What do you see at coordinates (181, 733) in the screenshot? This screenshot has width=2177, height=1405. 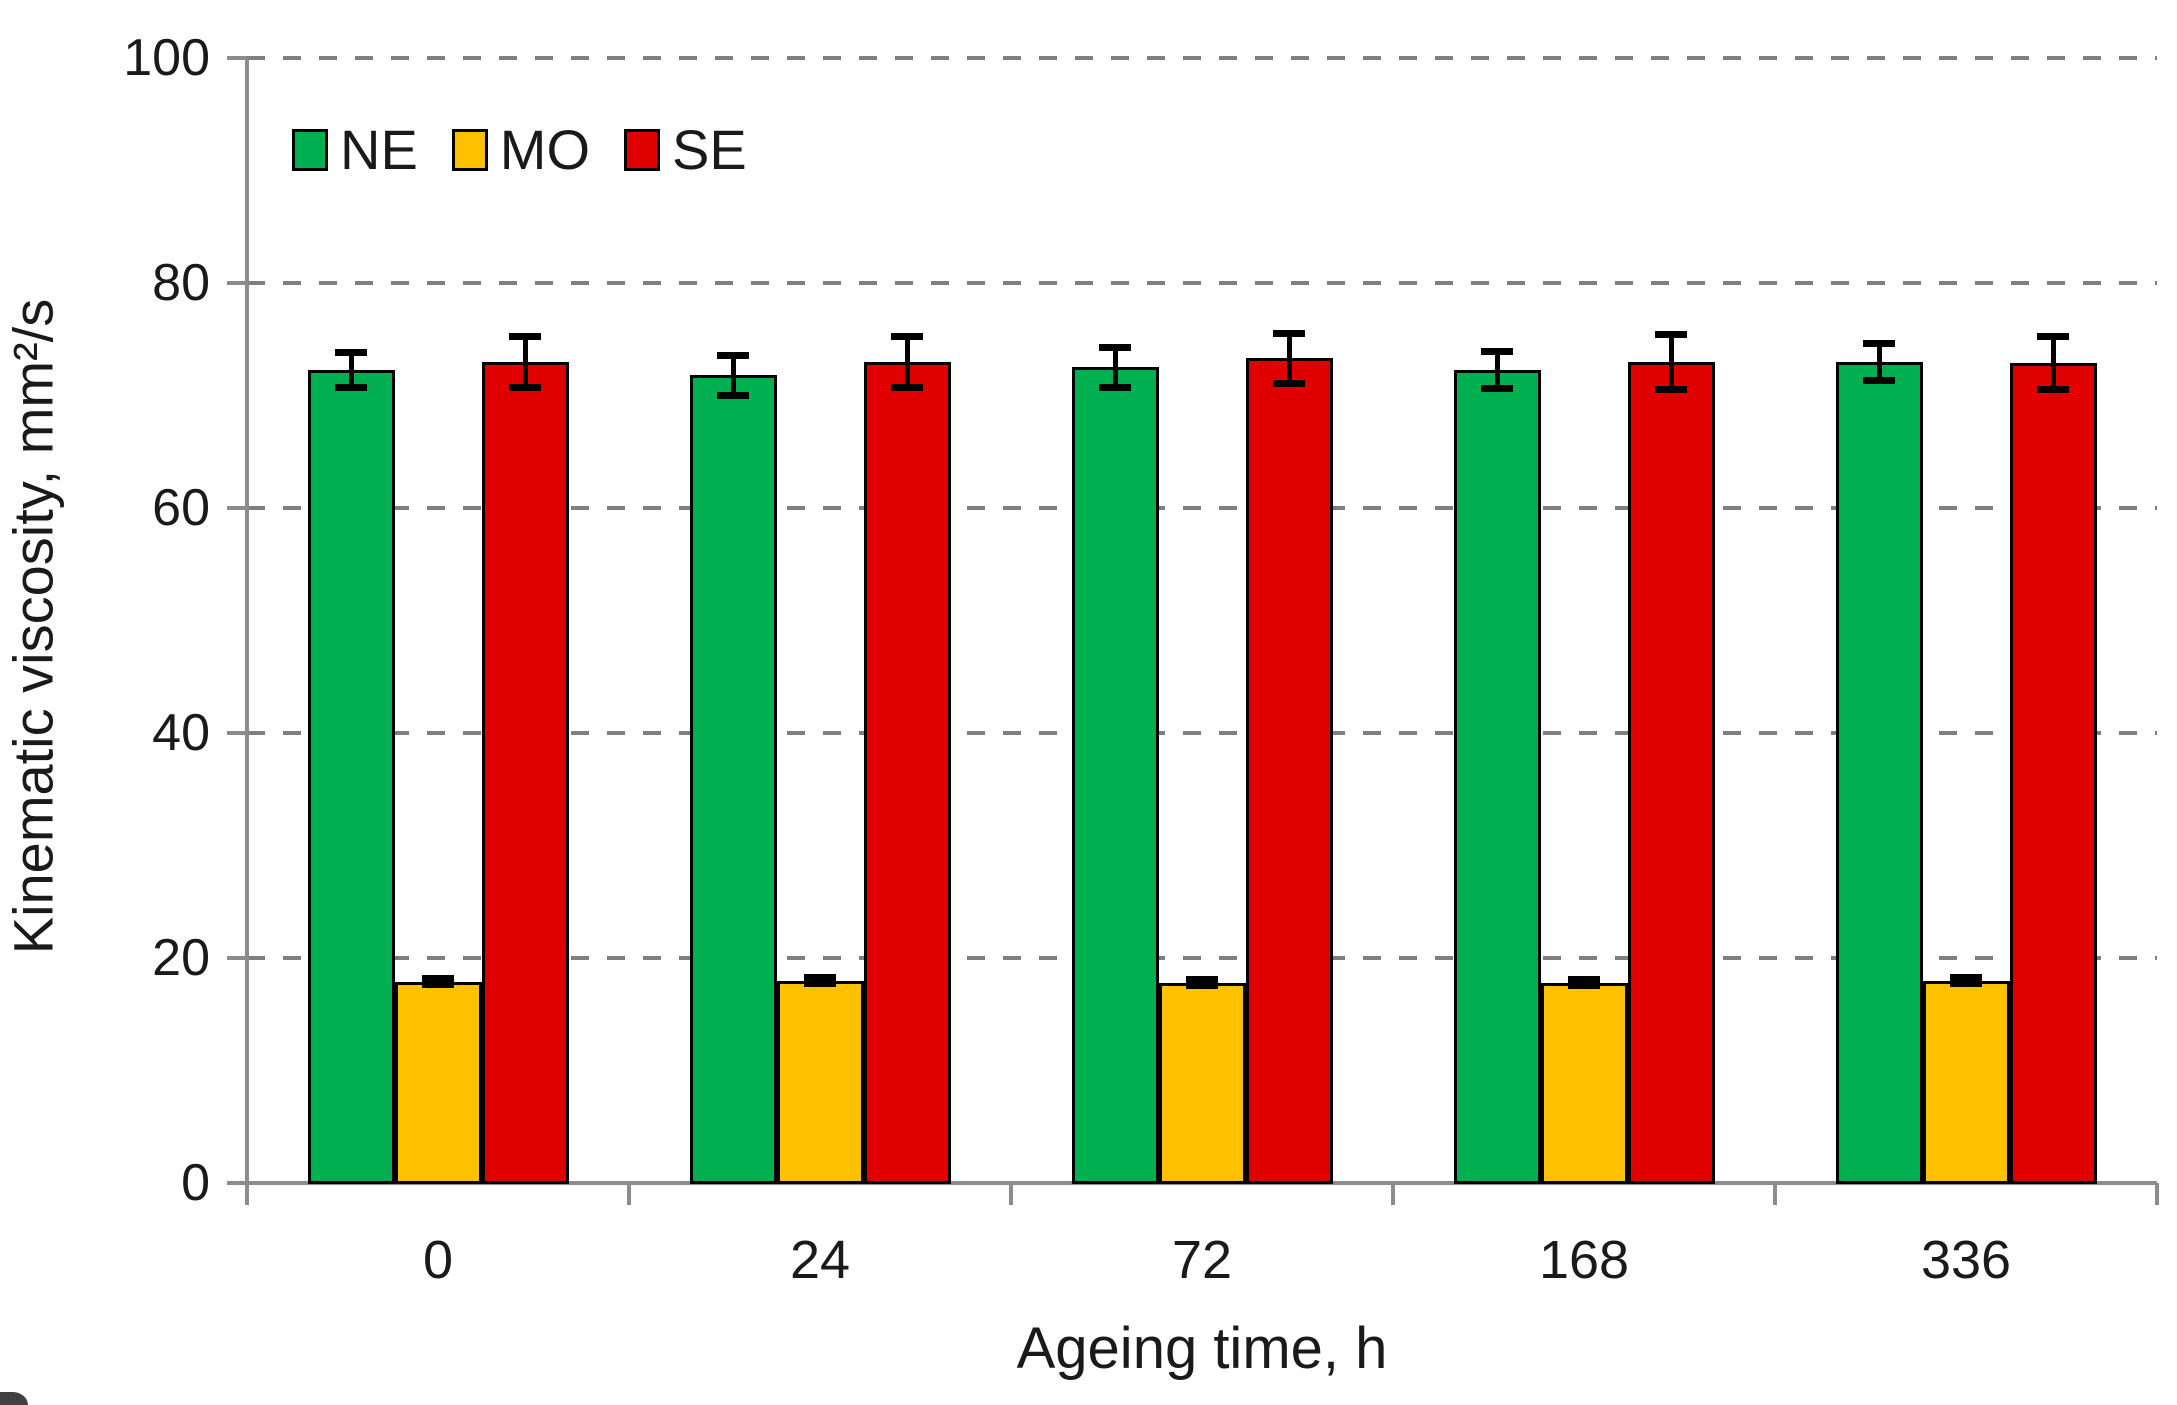 I see `y-tick-label-40: 40` at bounding box center [181, 733].